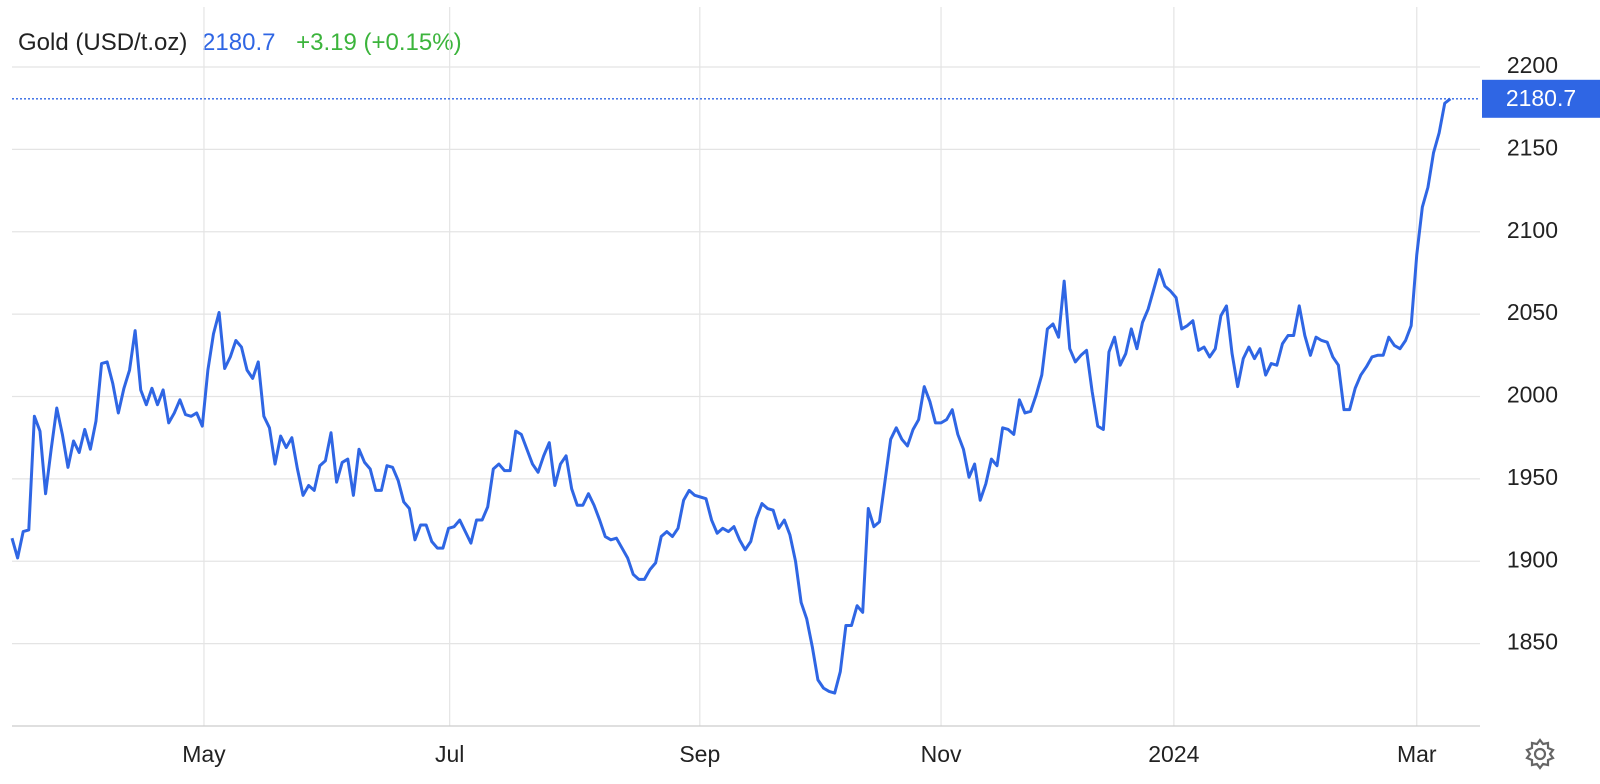 The width and height of the screenshot is (1600, 784). Describe the element at coordinates (1532, 147) in the screenshot. I see `y-tick-label: 2150` at that location.